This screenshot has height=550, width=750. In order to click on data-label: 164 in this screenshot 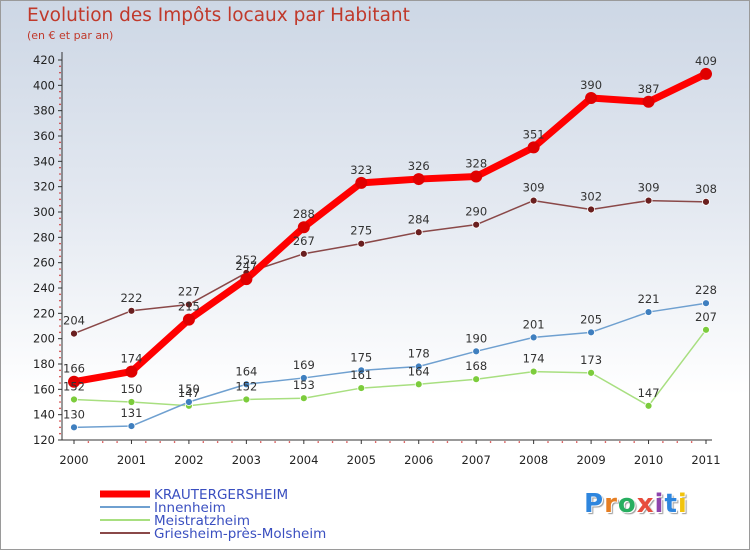, I will do `click(246, 371)`.